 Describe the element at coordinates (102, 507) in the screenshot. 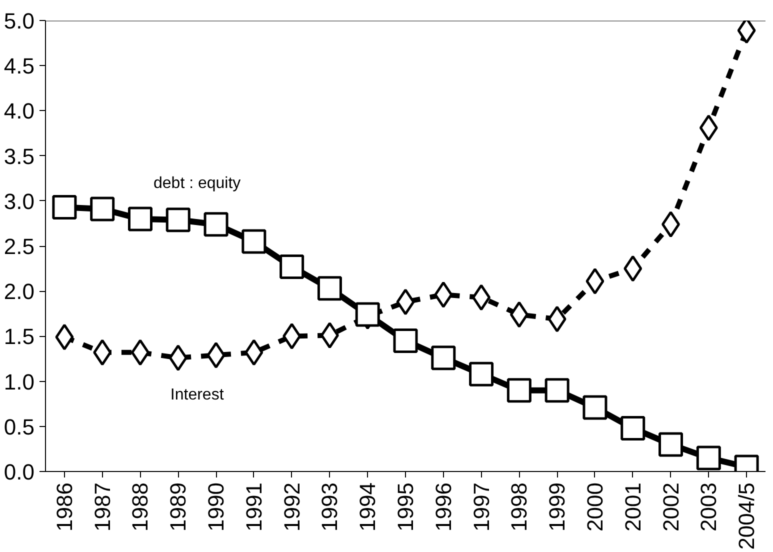

I see `x-tick-label: 1987` at that location.